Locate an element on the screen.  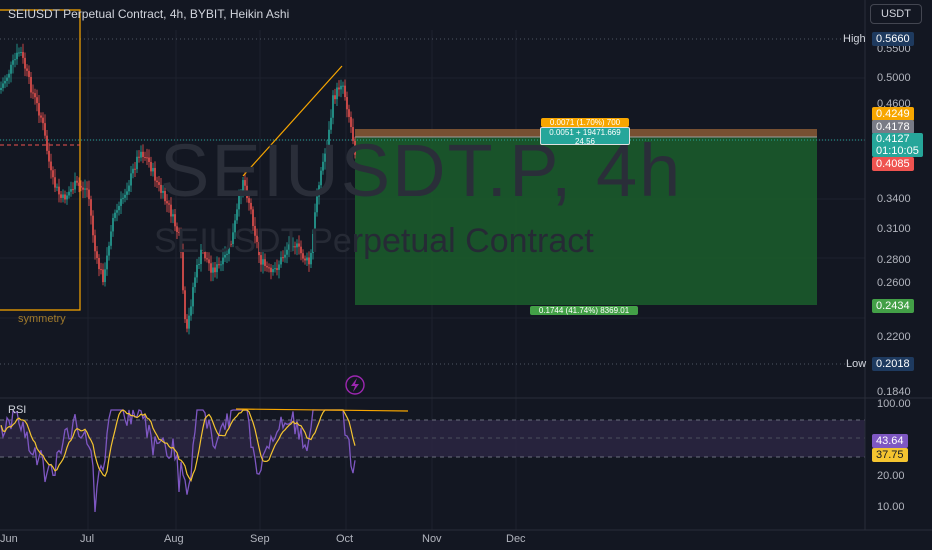
price-tick: 0.2600 is located at coordinates (894, 283).